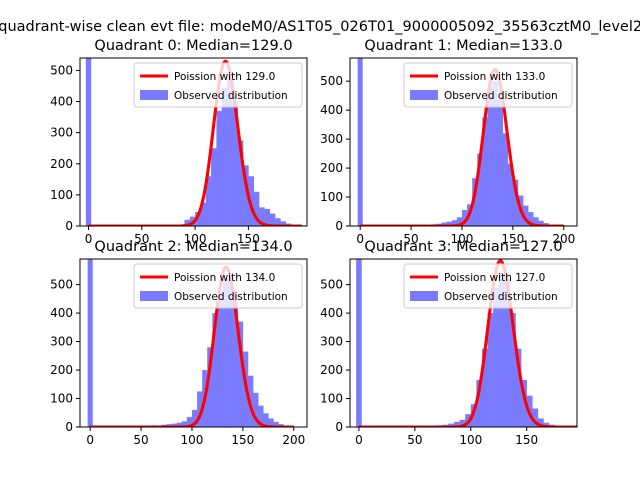 This screenshot has height=480, width=640. What do you see at coordinates (224, 77) in the screenshot?
I see `legend-poisson-label: Poission with 129.0` at bounding box center [224, 77].